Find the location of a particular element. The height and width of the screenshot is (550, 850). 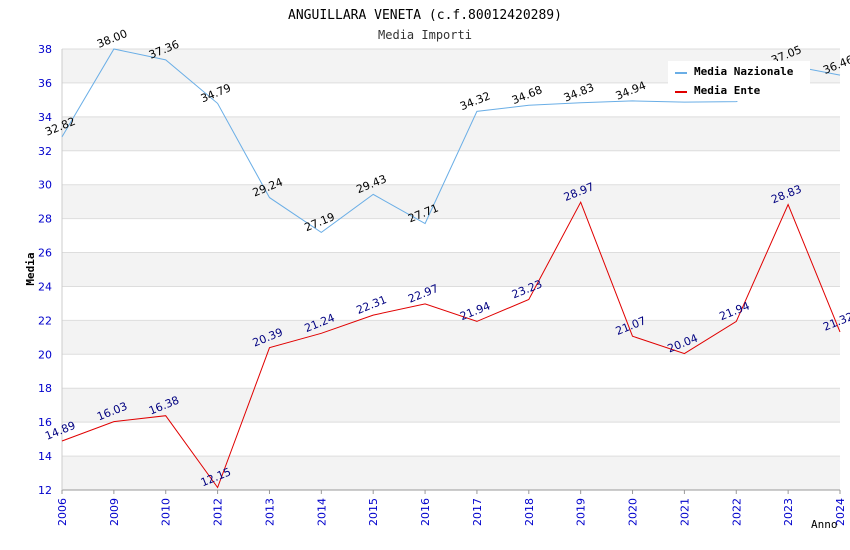

chart-title: ANGUILLARA VENETA (c.f.80012420289) is located at coordinates (425, 15).